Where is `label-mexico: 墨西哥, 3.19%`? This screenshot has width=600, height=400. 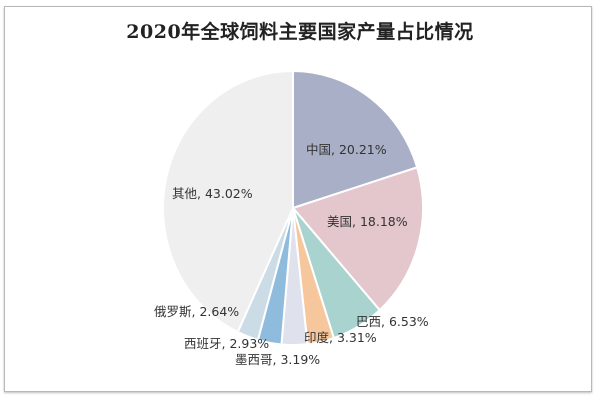
label-mexico: 墨西哥, 3.19% is located at coordinates (278, 359).